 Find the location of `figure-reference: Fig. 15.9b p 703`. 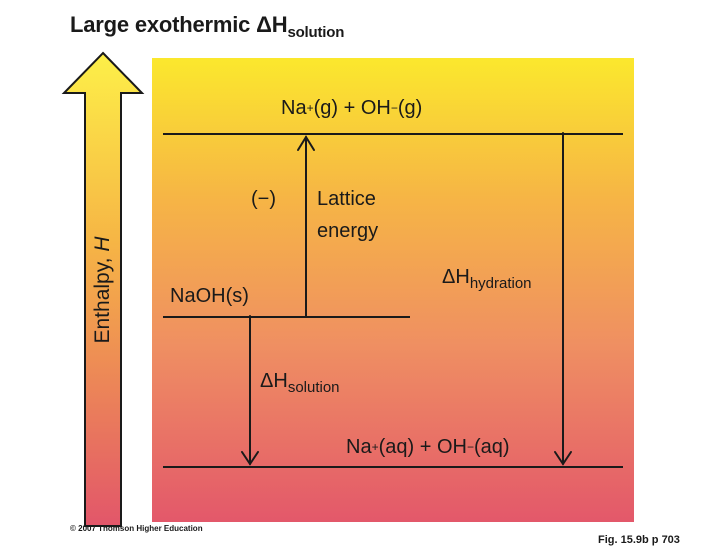

figure-reference: Fig. 15.9b p 703 is located at coordinates (639, 540).